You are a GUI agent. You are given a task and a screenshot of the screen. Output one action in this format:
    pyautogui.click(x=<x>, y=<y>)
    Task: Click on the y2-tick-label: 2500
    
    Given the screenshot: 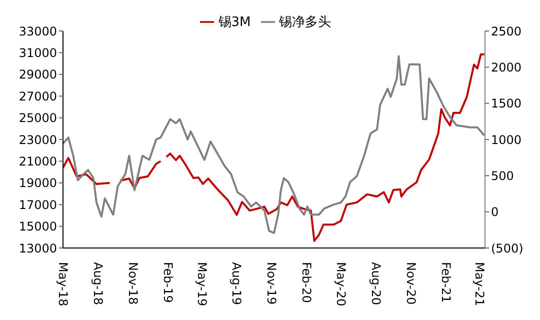 What is the action you would take?
    pyautogui.click(x=506, y=31)
    